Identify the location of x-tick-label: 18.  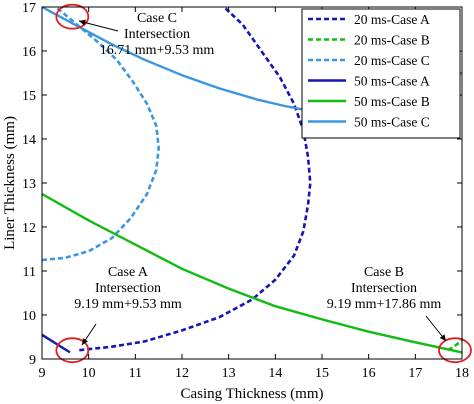
(462, 373).